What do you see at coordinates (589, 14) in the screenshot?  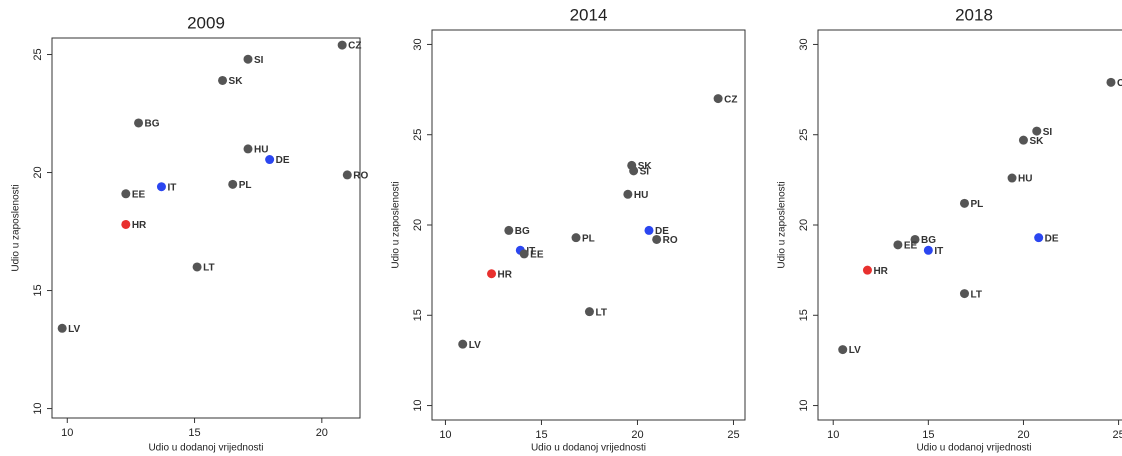 I see `chart-title: 2014` at bounding box center [589, 14].